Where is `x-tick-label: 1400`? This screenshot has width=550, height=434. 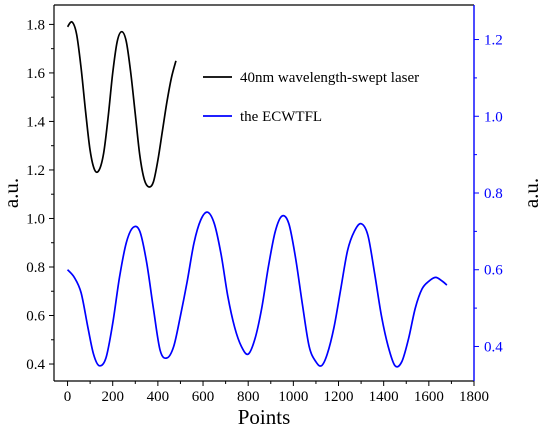 x-tick-label: 1400 is located at coordinates (384, 397).